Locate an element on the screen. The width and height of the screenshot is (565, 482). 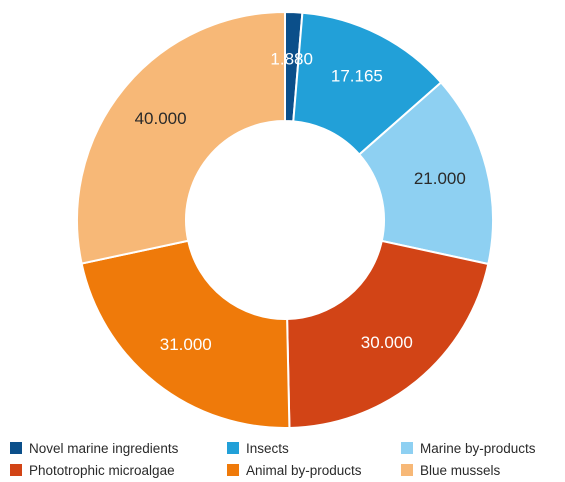
slice-animal-by-products is located at coordinates (185, 334).